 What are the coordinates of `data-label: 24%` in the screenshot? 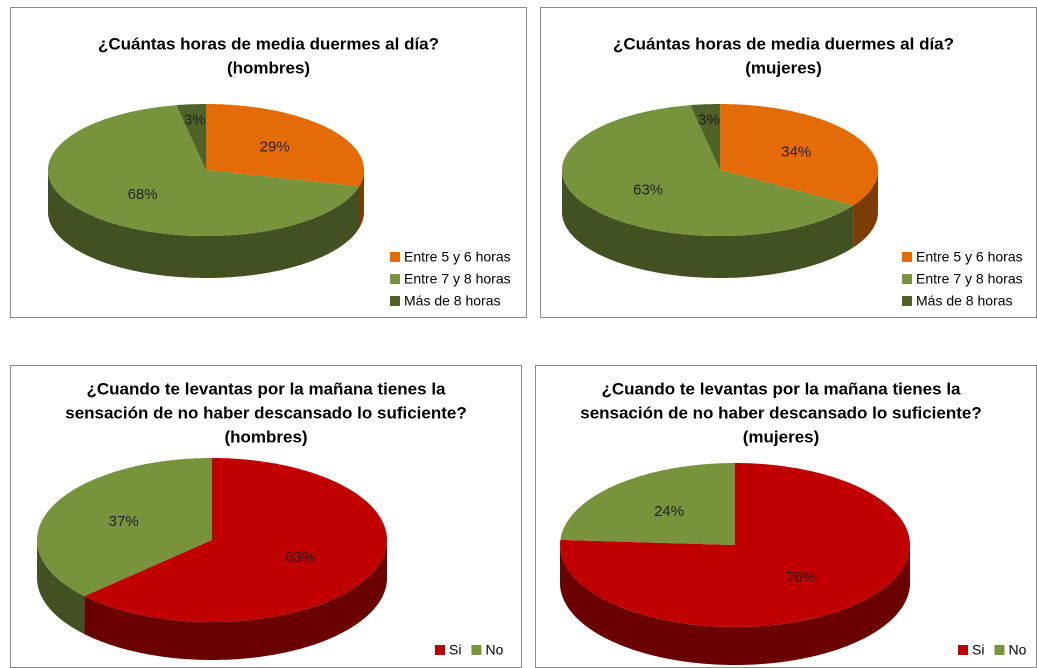 It's located at (669, 511).